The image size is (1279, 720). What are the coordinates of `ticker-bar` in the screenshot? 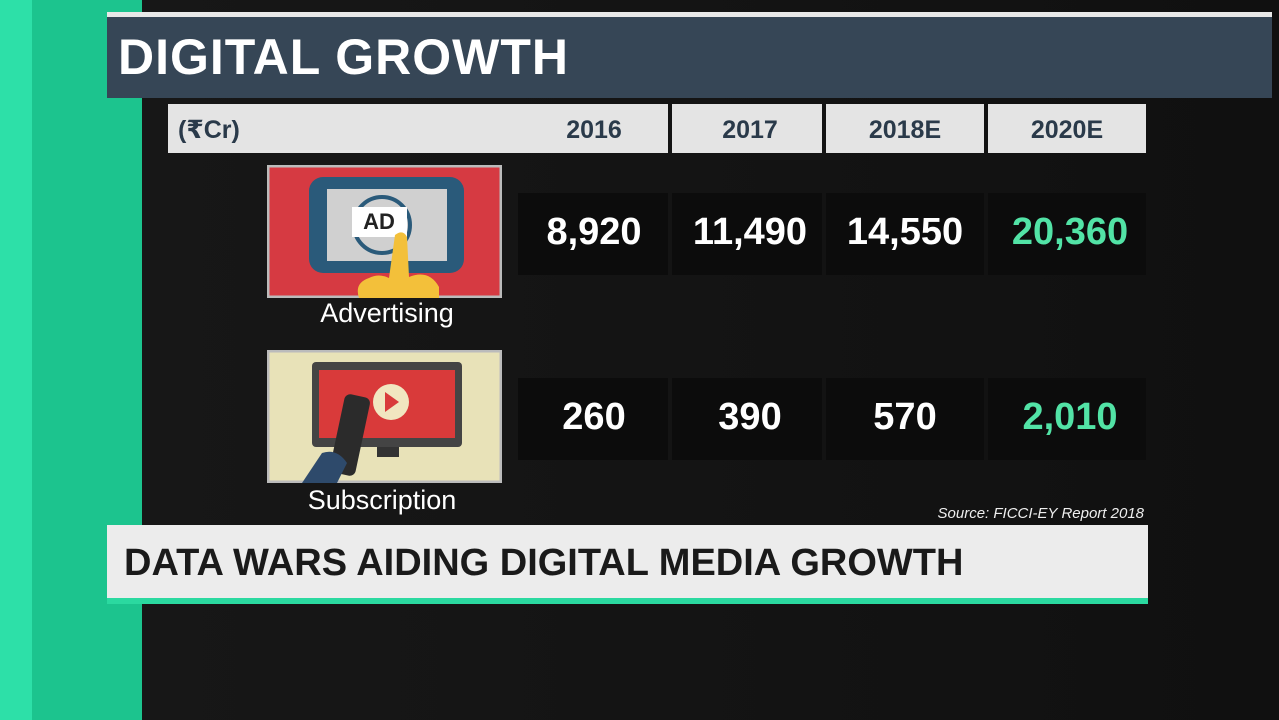 It's located at (627, 564).